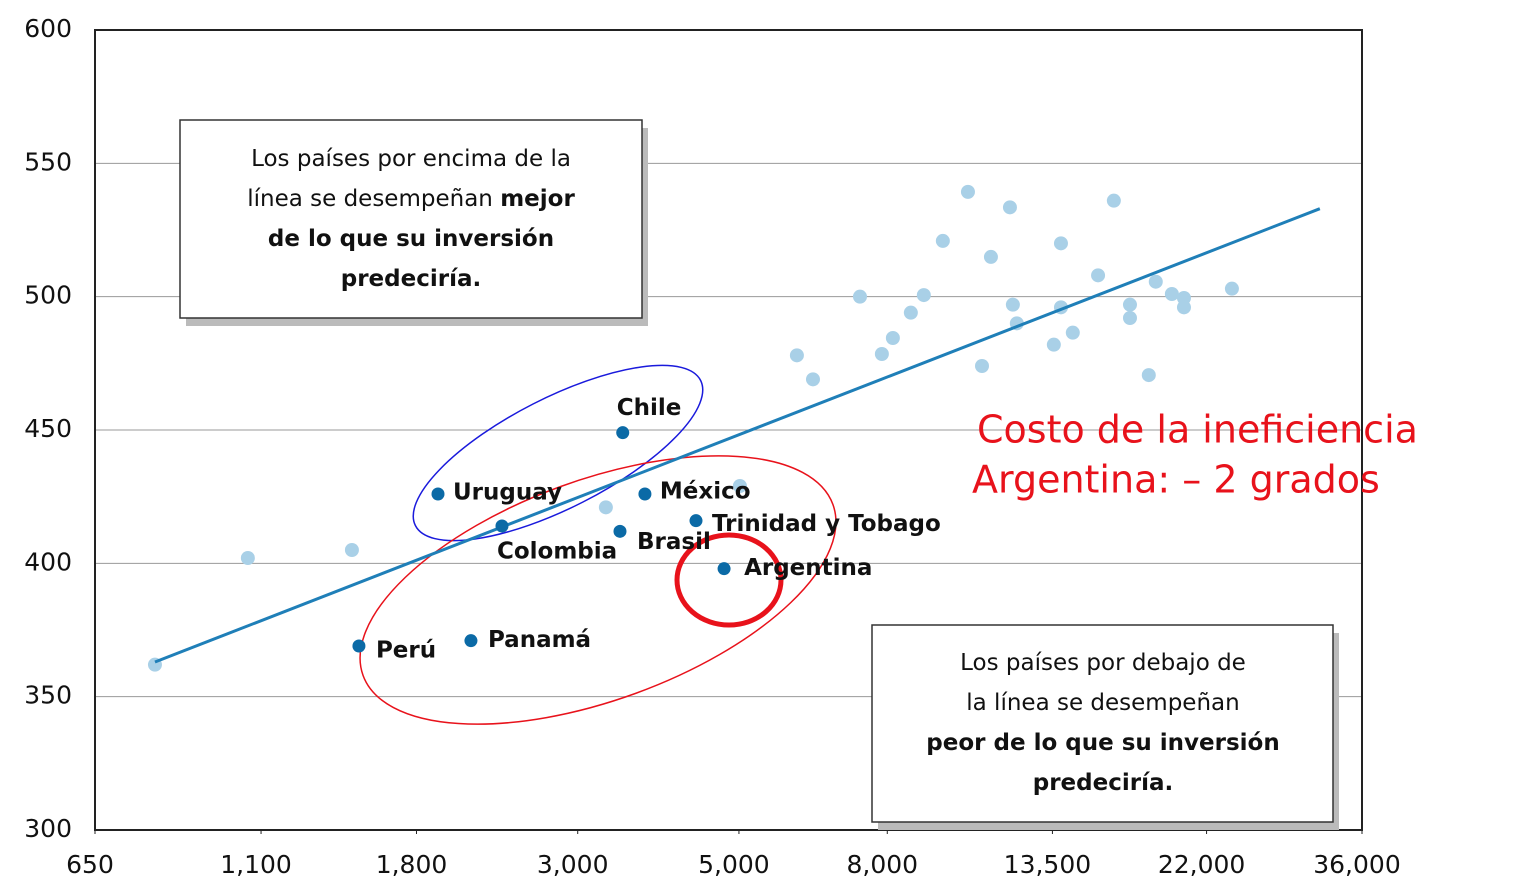  Describe the element at coordinates (90, 864) in the screenshot. I see `x-tick-label: 650` at that location.